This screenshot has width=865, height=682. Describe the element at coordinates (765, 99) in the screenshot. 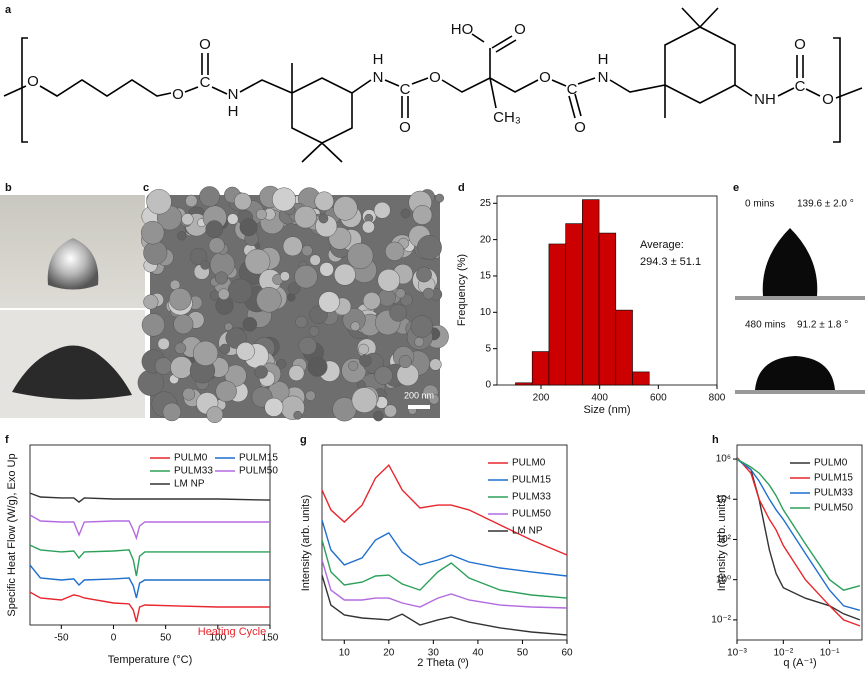

I see `atom: NH` at that location.